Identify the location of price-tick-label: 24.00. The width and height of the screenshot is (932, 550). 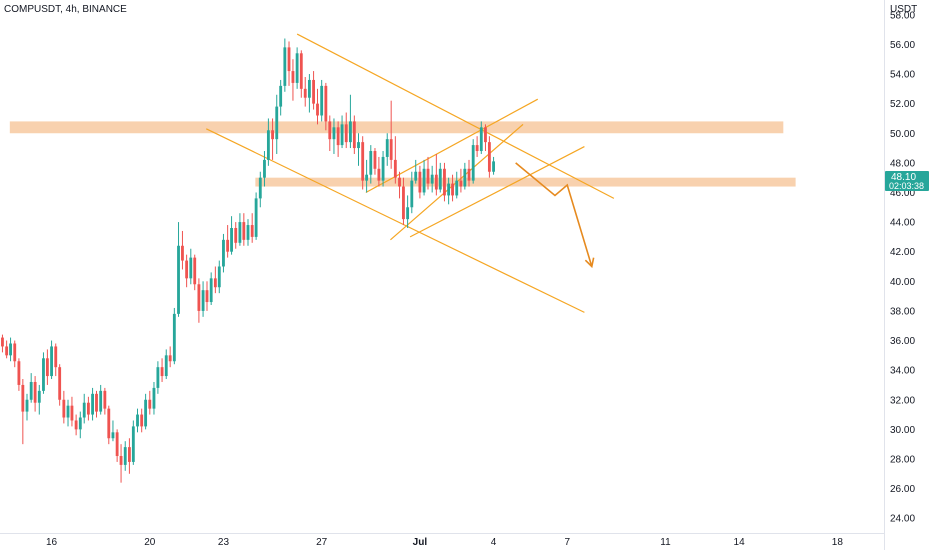
(902, 519).